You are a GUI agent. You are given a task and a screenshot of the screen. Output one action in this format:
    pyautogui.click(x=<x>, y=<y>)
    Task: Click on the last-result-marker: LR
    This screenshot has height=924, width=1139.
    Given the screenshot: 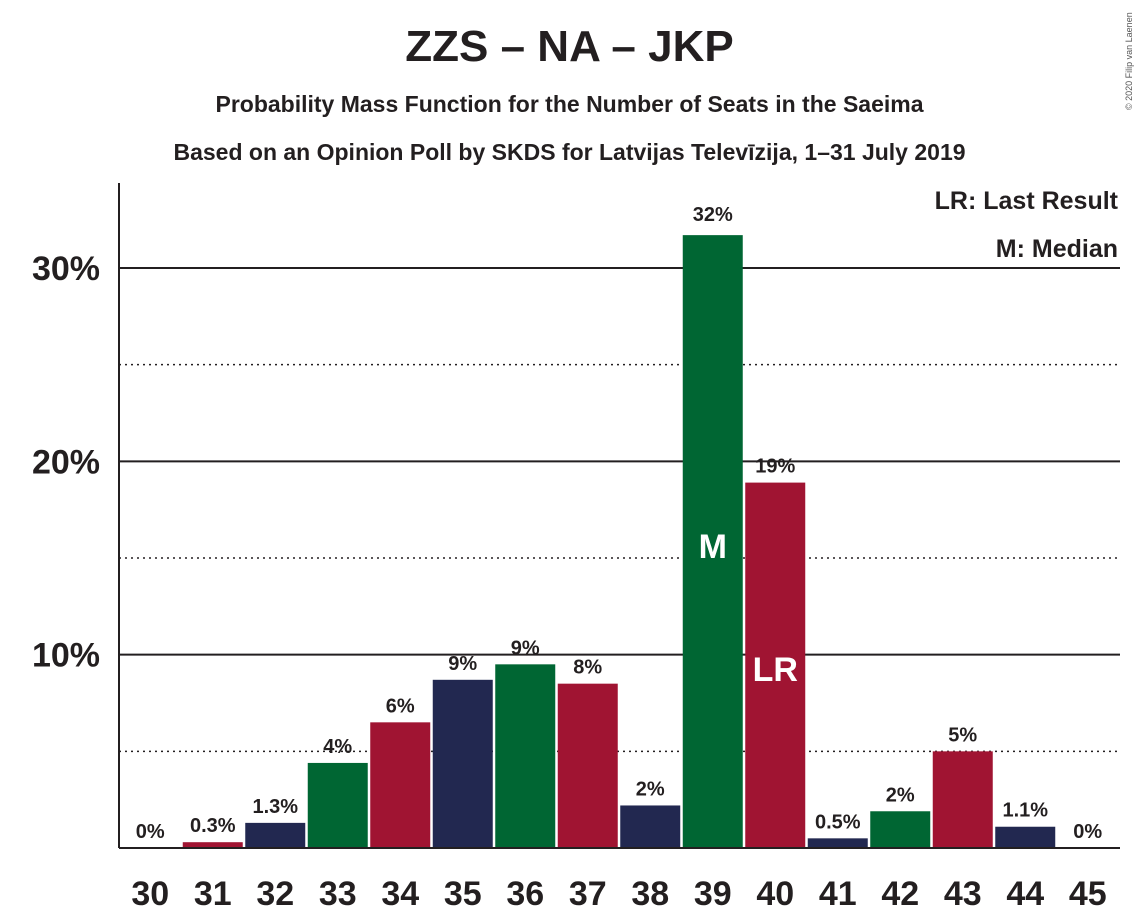 What is the action you would take?
    pyautogui.click(x=775, y=670)
    